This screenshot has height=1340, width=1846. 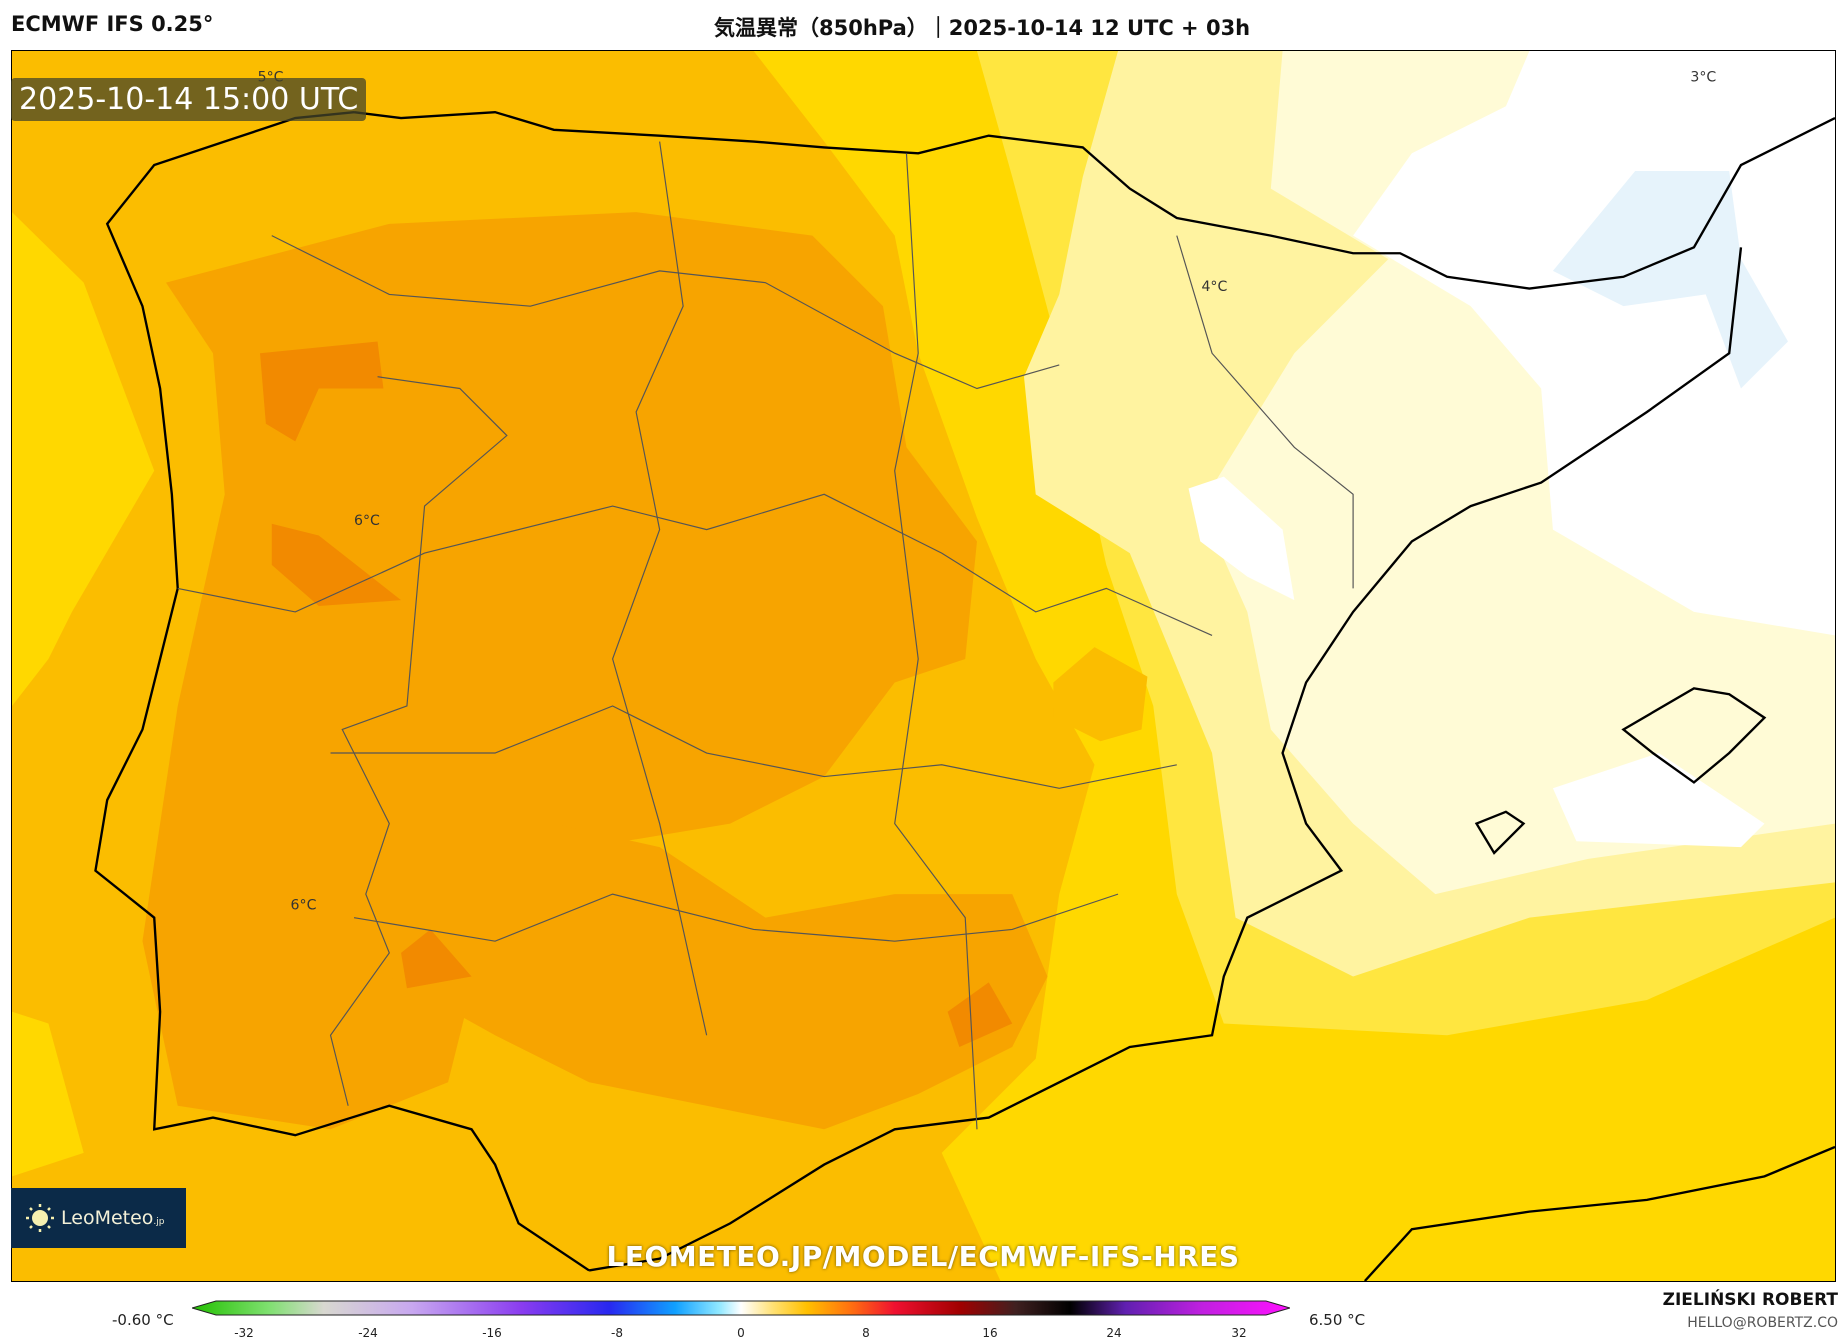 I want to click on colorbar-tick: 32, so click(x=1239, y=1333).